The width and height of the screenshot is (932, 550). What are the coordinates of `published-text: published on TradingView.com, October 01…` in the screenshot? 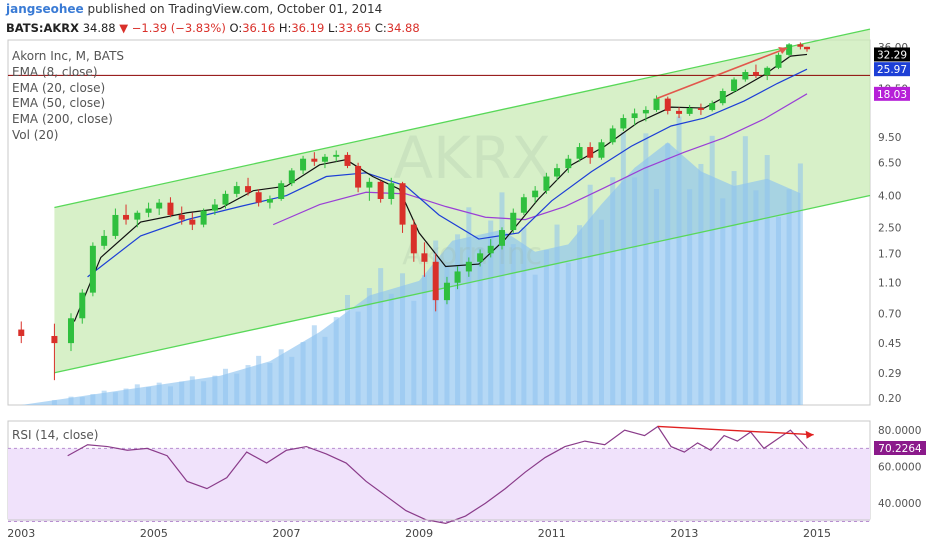 It's located at (235, 9).